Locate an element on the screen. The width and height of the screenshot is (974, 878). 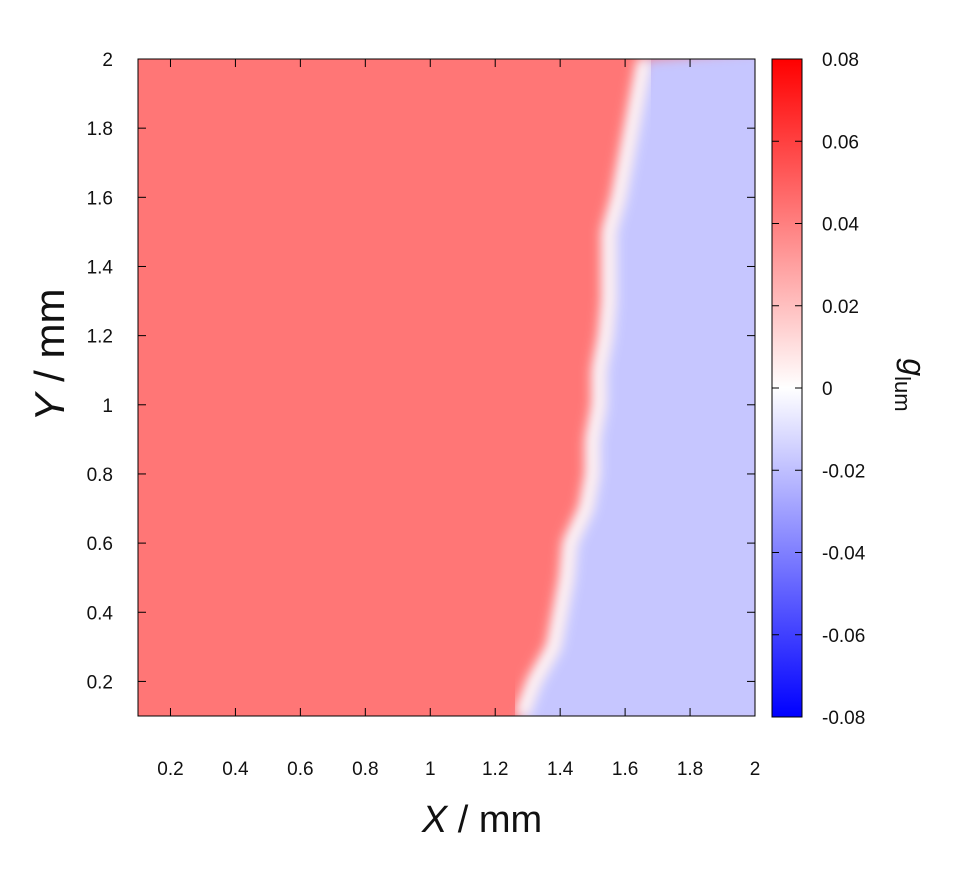
x-tick-label: 1.8 is located at coordinates (690, 769).